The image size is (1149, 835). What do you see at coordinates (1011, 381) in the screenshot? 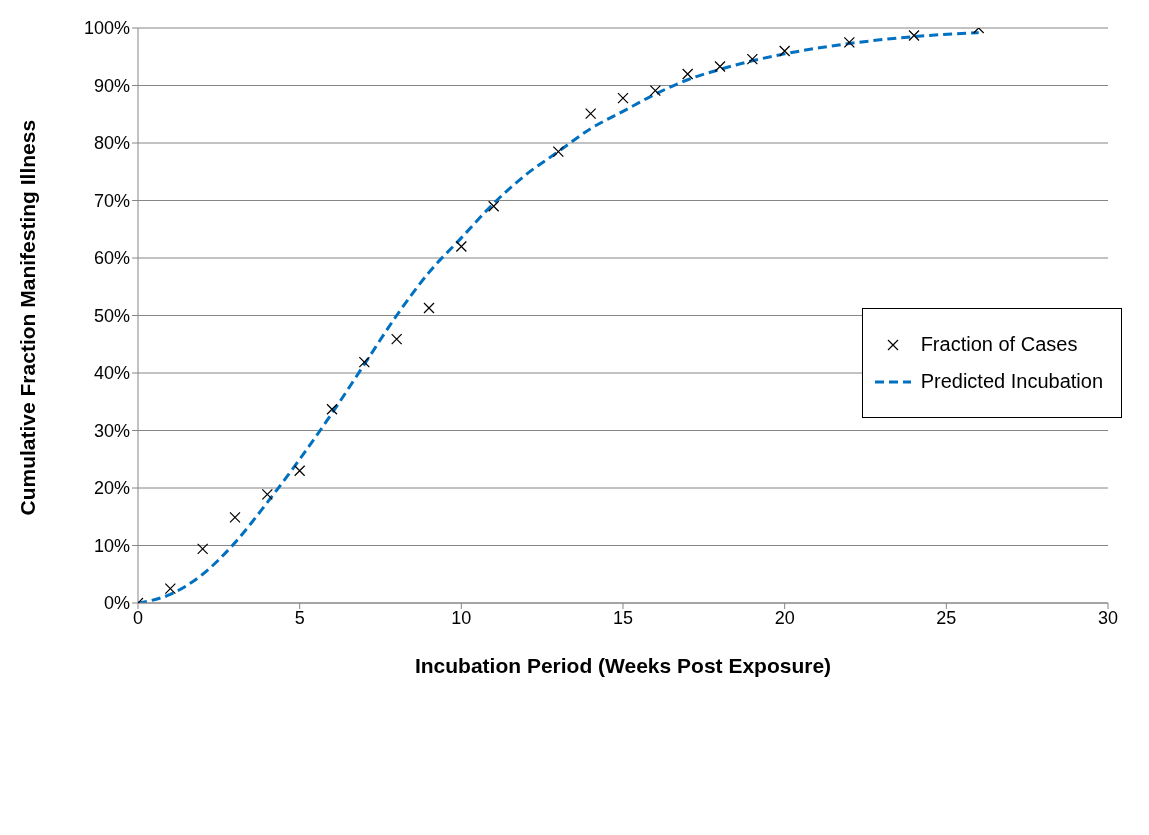
I see `legend-label: Predicted Incubation` at bounding box center [1011, 381].